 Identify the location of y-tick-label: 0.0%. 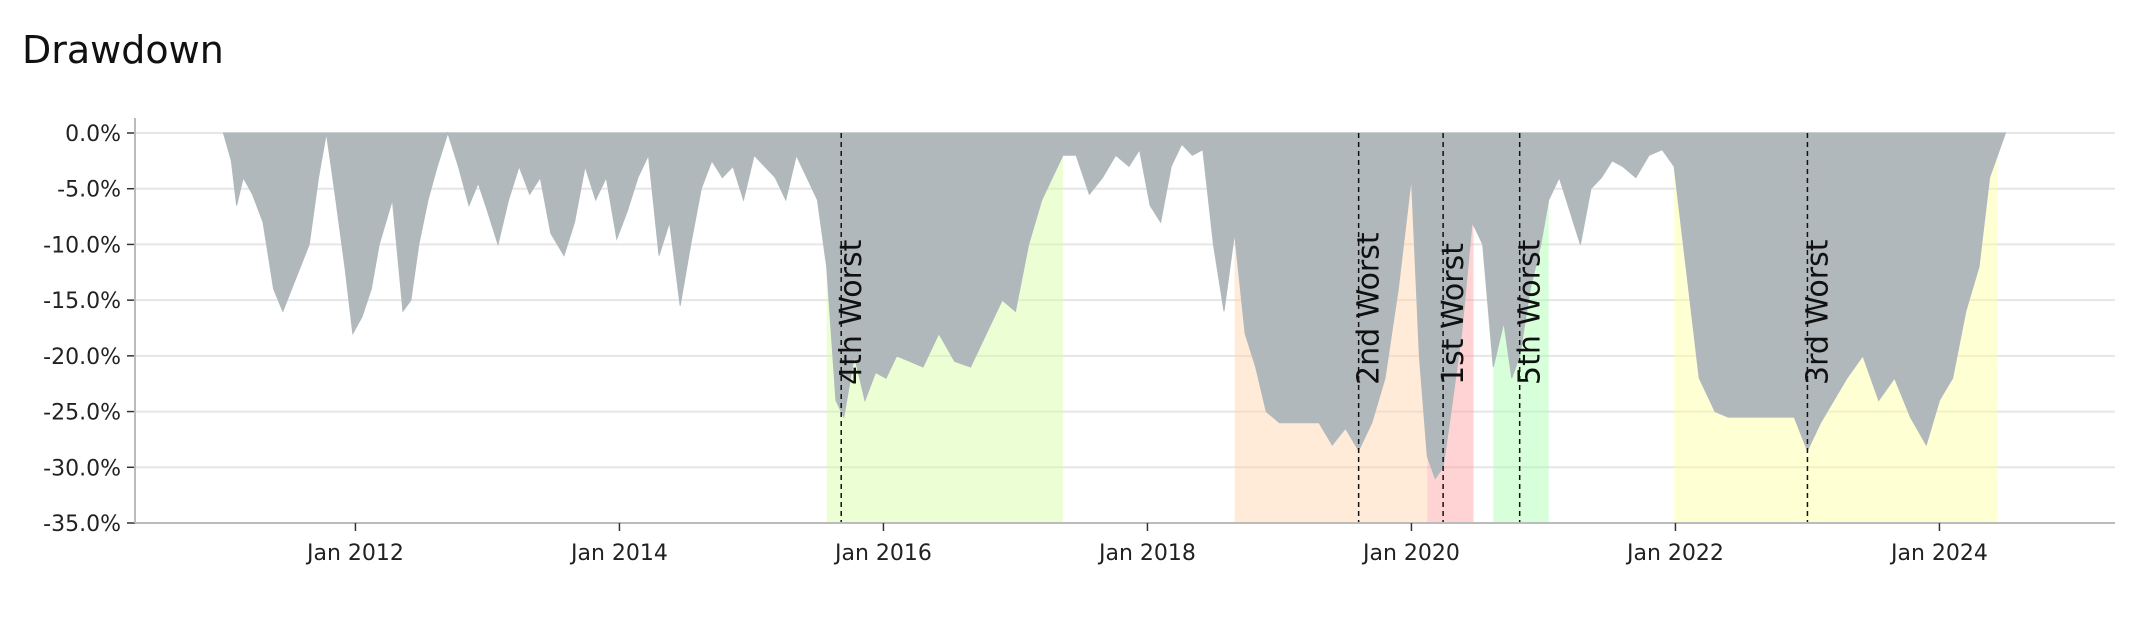
(93, 134).